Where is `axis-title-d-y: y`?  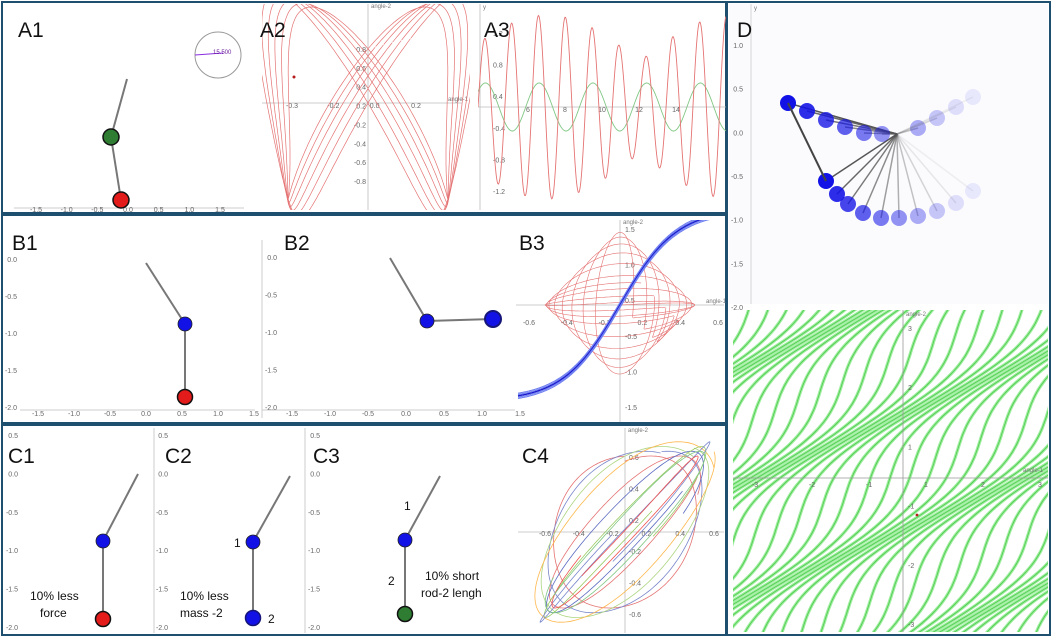 axis-title-d-y: y is located at coordinates (755, 9).